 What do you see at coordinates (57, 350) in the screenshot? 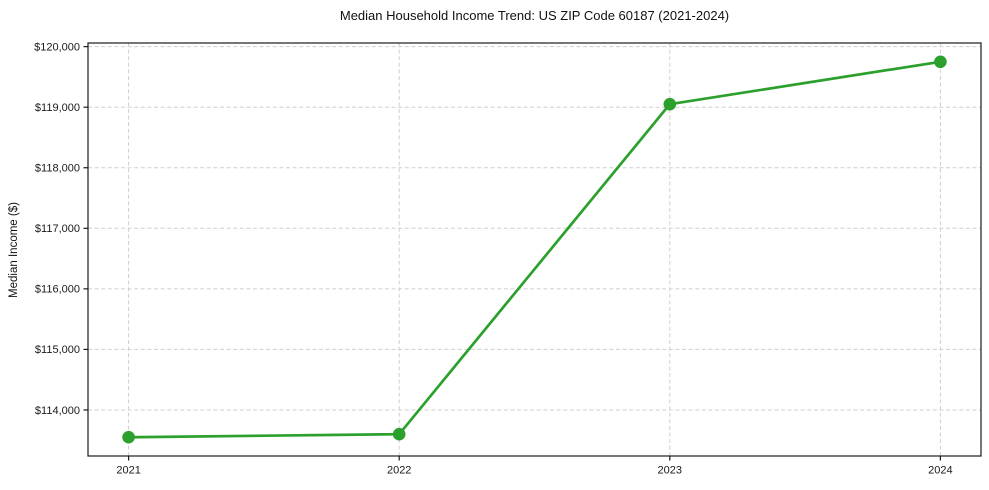
I see `y-tick-label: $115,000` at bounding box center [57, 350].